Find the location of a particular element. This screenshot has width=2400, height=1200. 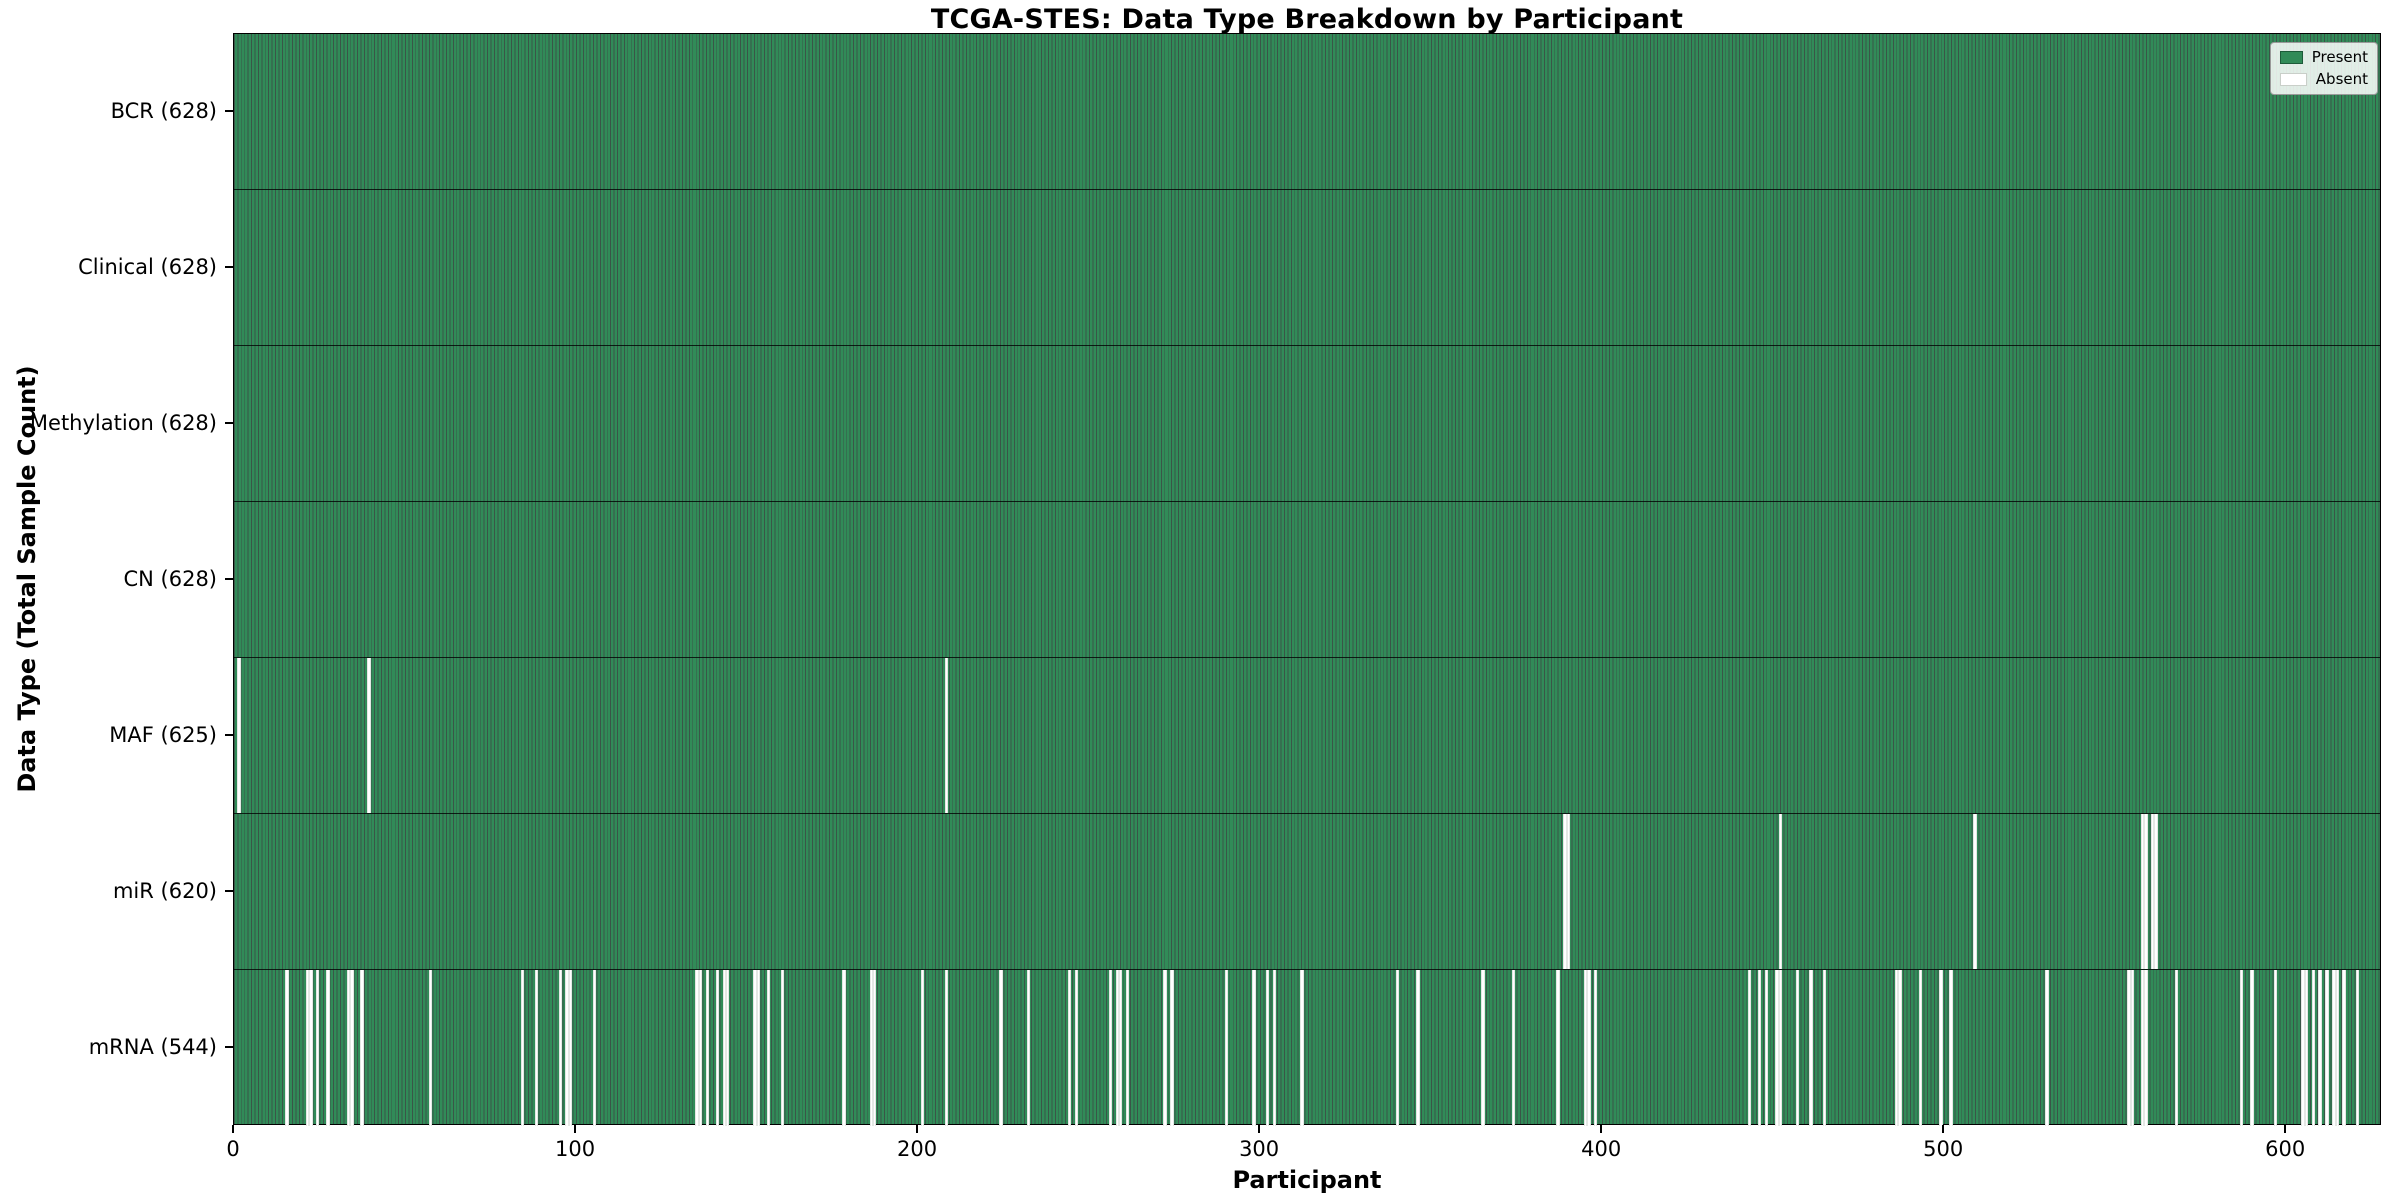

y-tick-label-BCR: BCR (628) is located at coordinates (163, 111).